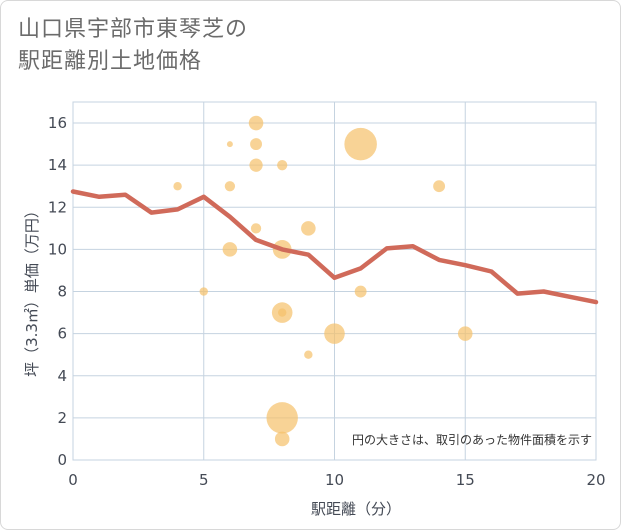 The width and height of the screenshot is (621, 530). What do you see at coordinates (62, 334) in the screenshot?
I see `y-tick-label: 6` at bounding box center [62, 334].